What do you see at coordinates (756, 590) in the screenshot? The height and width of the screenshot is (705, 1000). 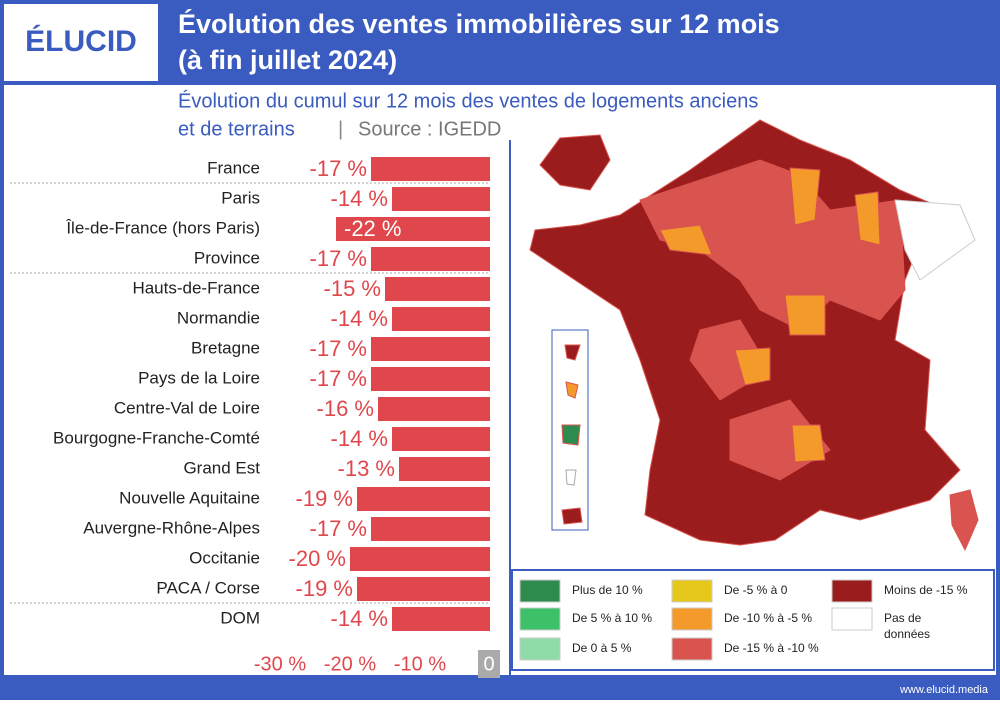 I see `legend-label: De -5 % à 0` at bounding box center [756, 590].